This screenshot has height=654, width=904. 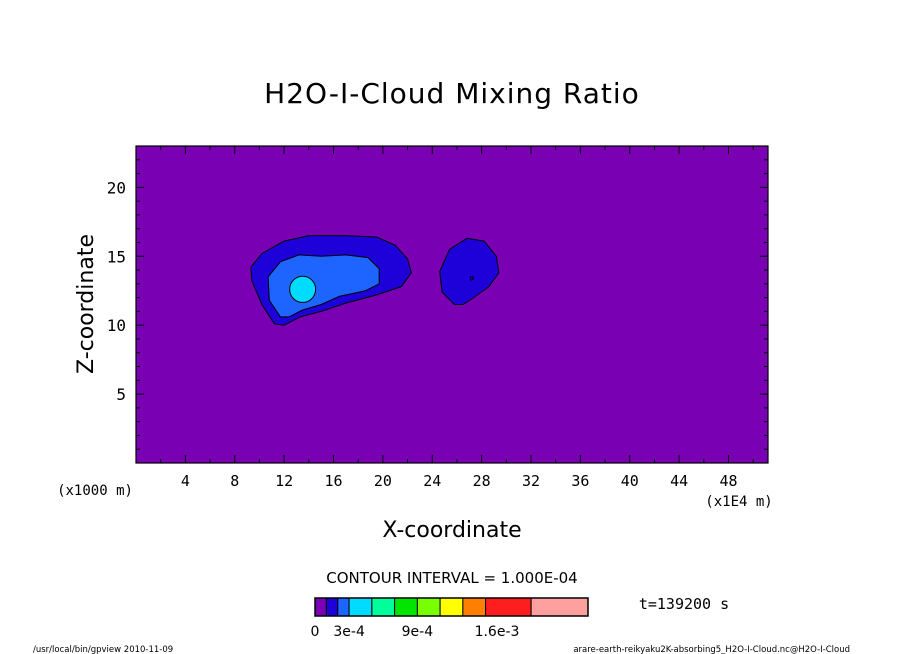 What do you see at coordinates (482, 481) in the screenshot?
I see `x-tick-label: 28` at bounding box center [482, 481].